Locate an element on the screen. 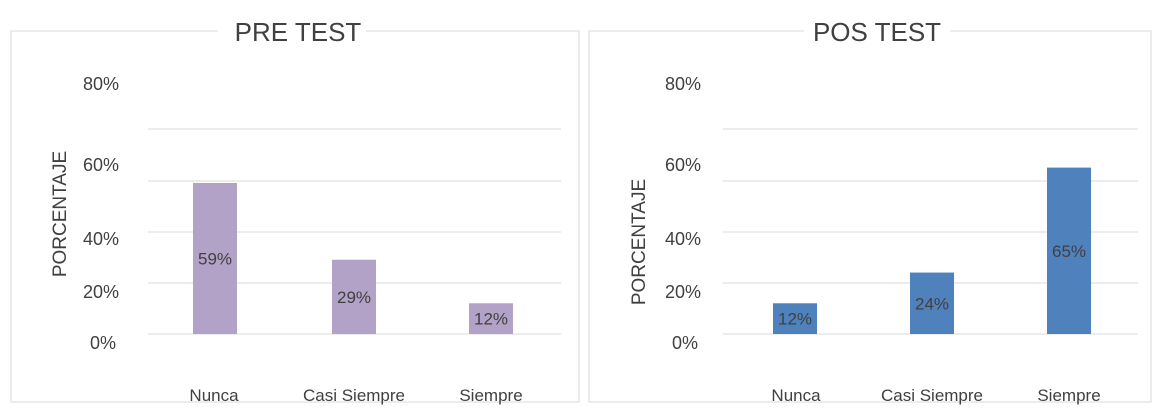 The height and width of the screenshot is (410, 1156). bar-data-label: 65% is located at coordinates (1069, 251).